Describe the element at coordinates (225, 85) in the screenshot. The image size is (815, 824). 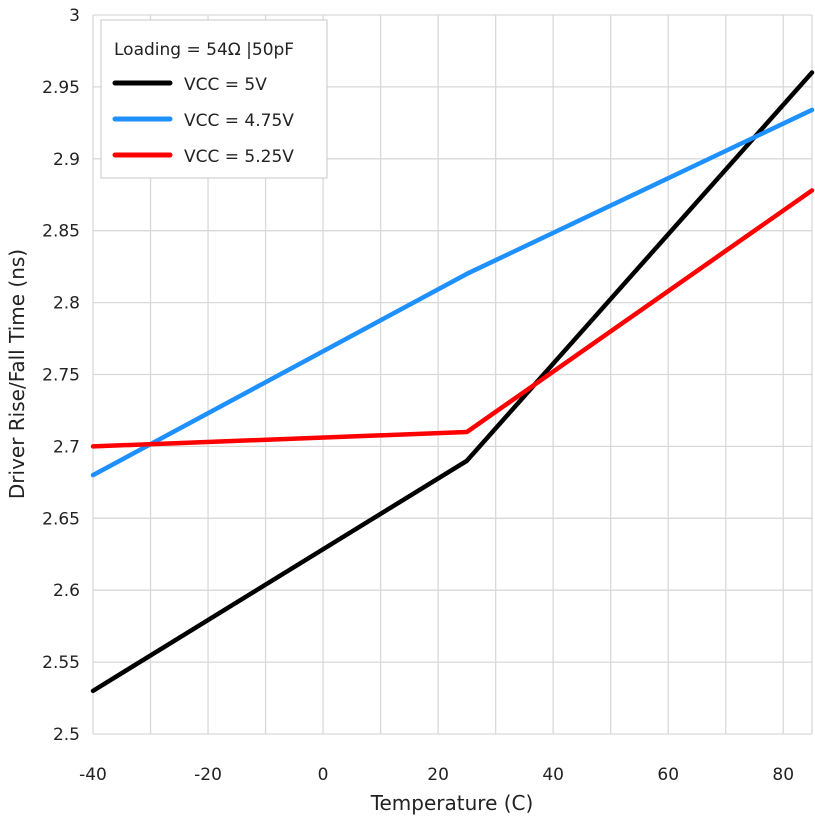
I see `legend-entry: VCC = 5V` at that location.